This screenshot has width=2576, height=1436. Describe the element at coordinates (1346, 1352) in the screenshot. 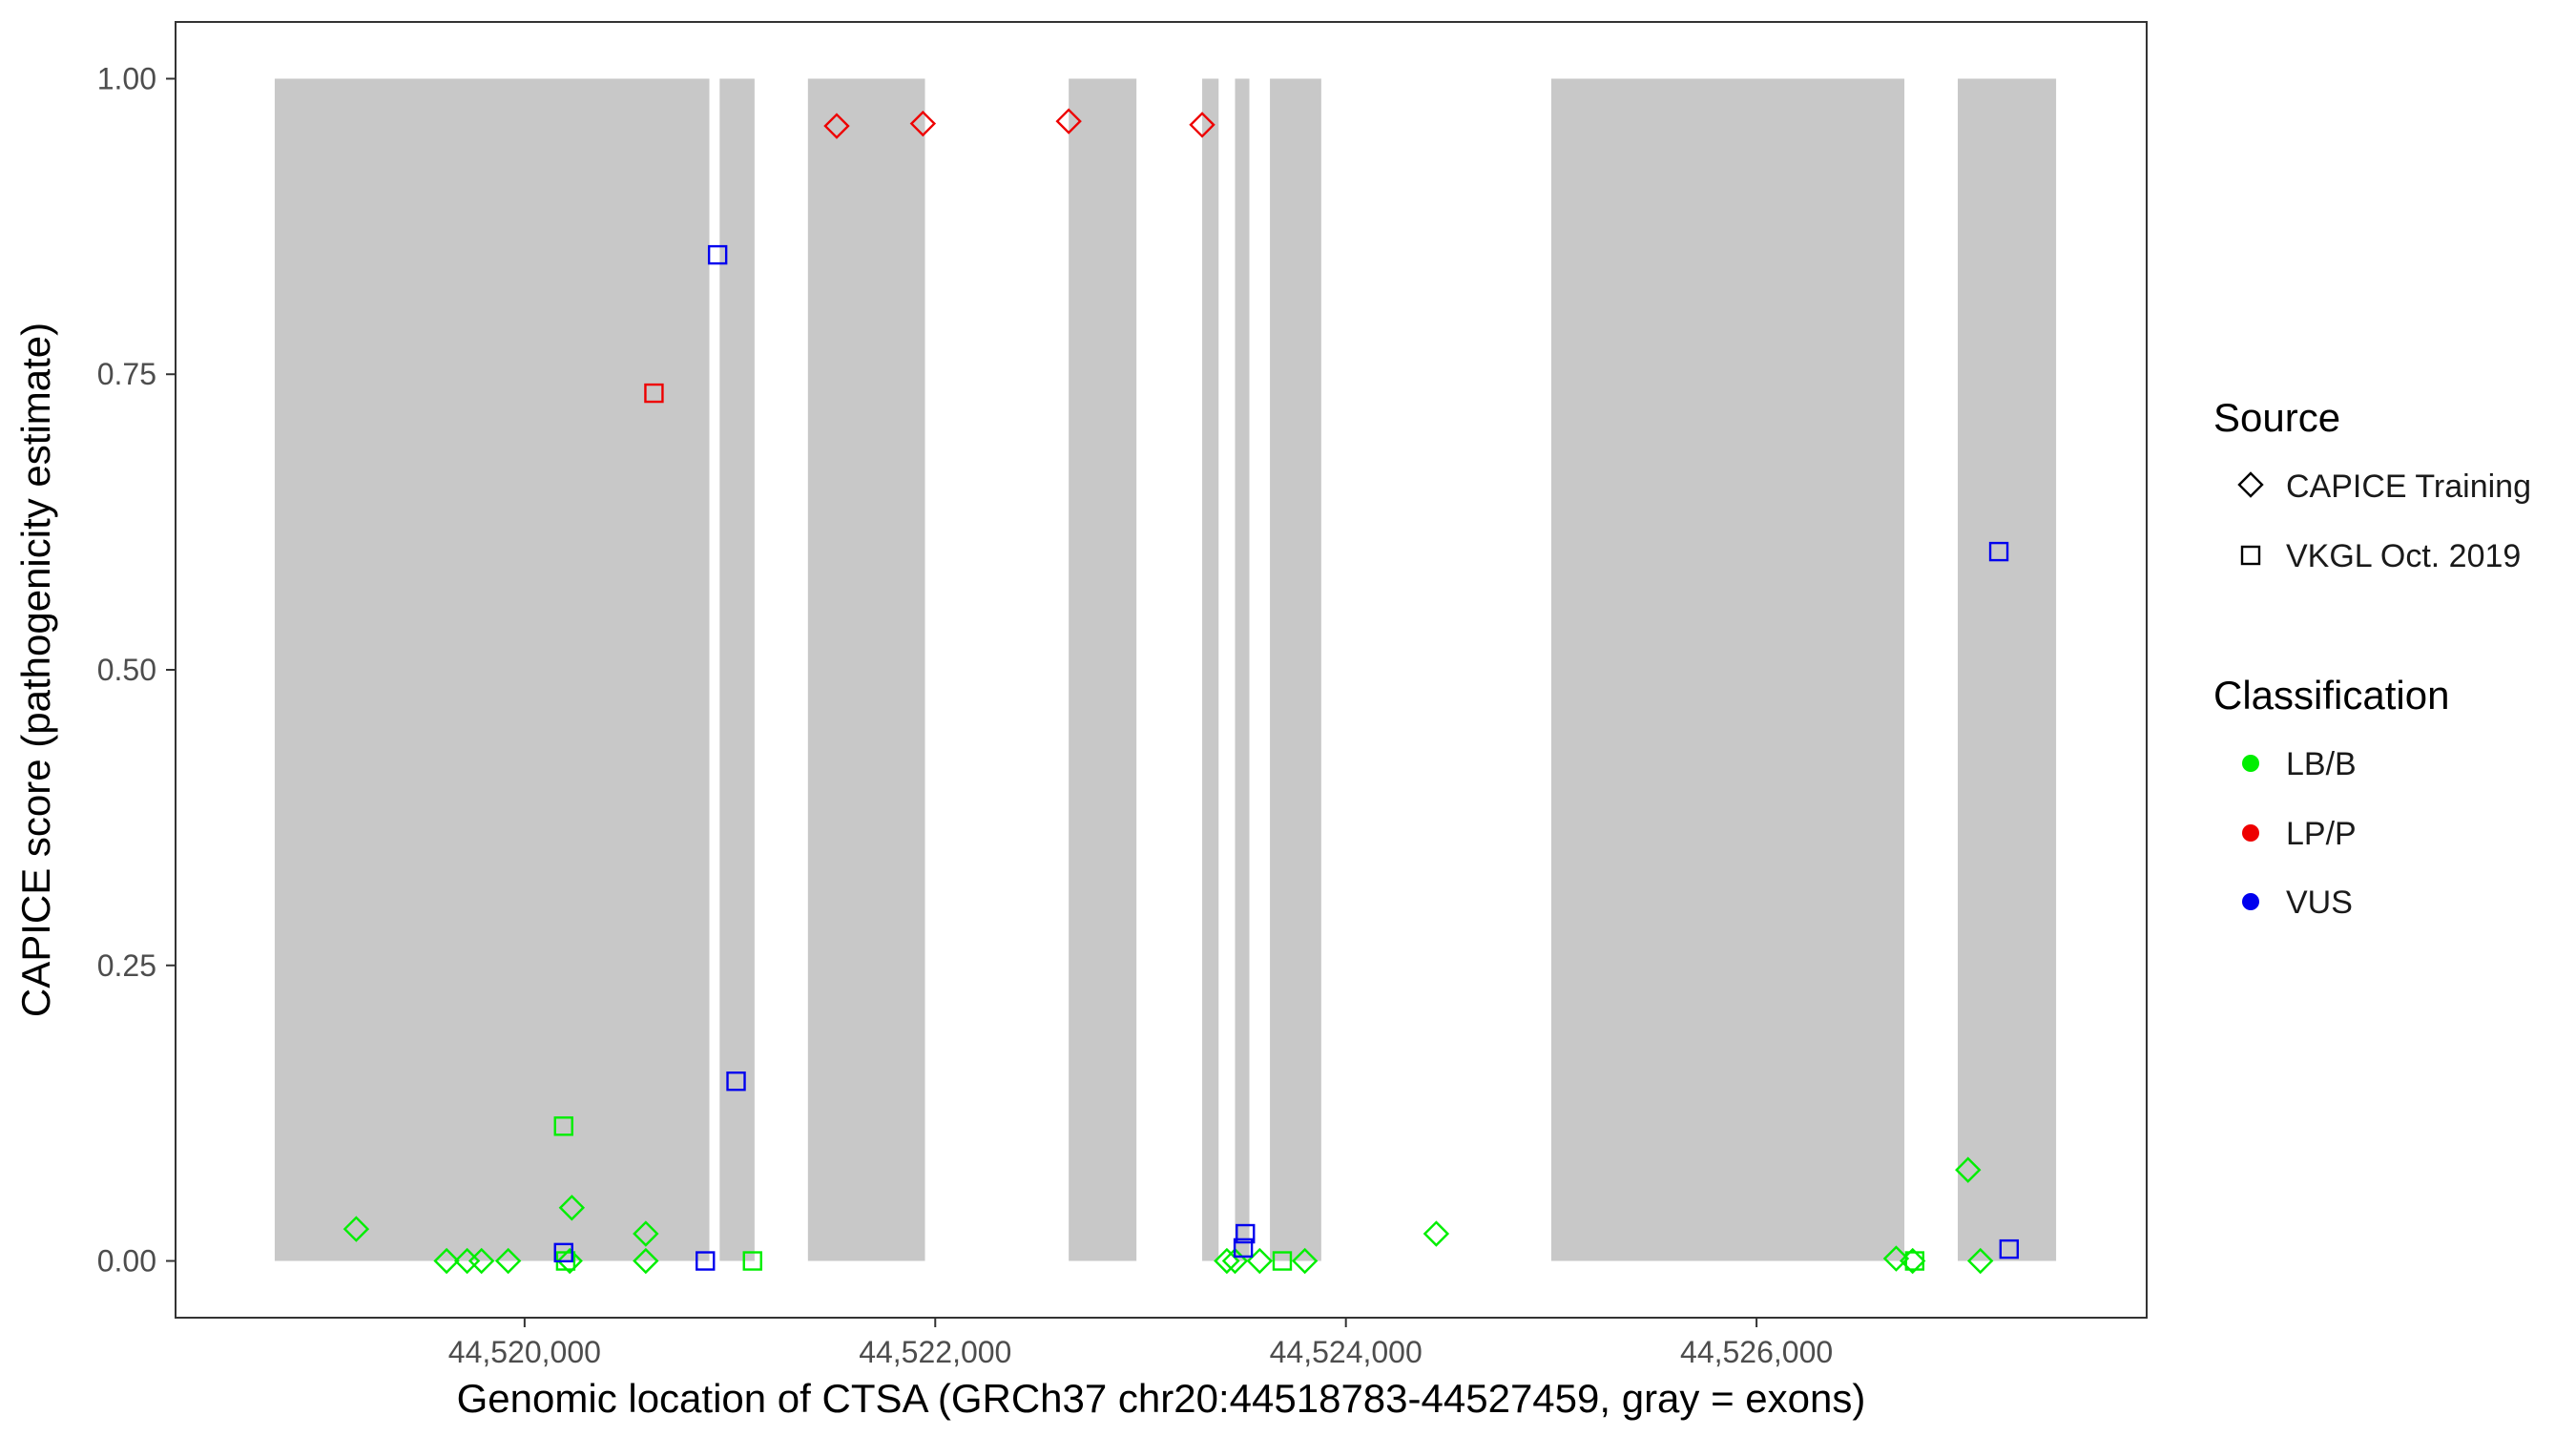

I see `x-tick-label: 44,524,000` at that location.